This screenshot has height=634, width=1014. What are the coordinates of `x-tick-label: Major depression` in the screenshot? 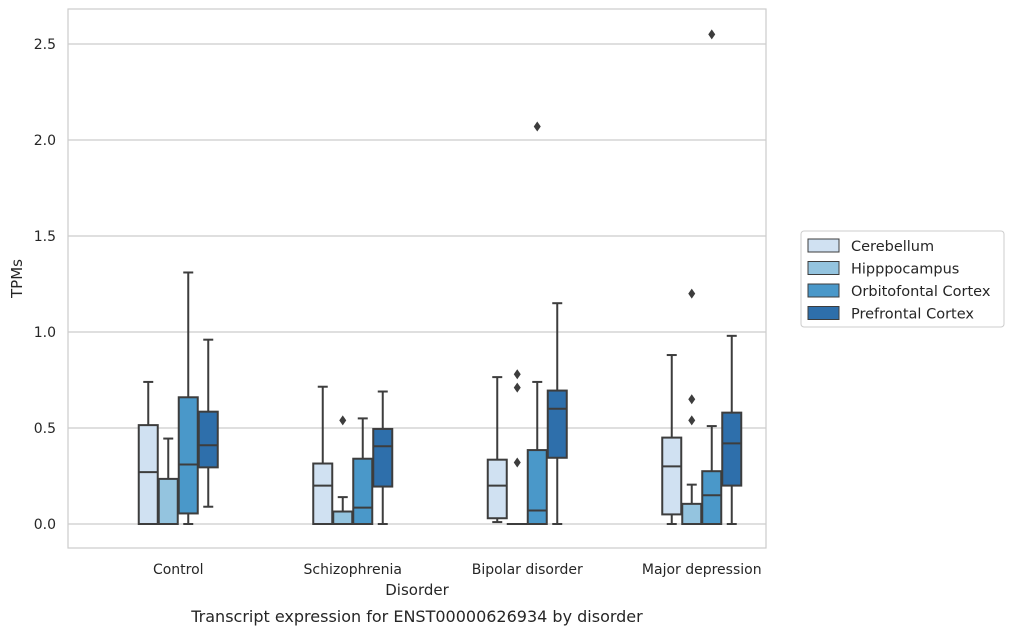 It's located at (702, 570).